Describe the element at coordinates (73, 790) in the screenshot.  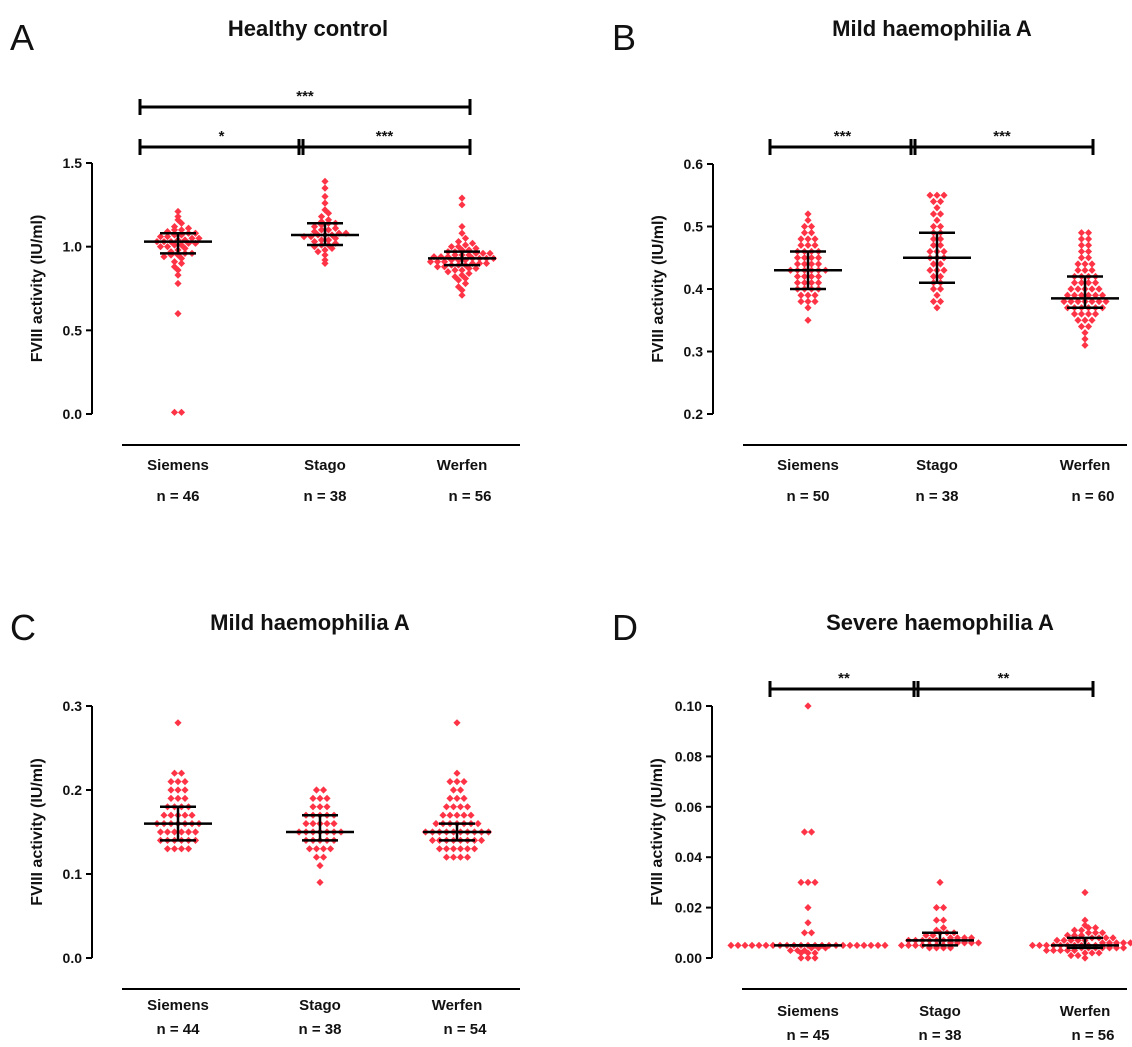
I see `y-tick-label: 0.2` at that location.